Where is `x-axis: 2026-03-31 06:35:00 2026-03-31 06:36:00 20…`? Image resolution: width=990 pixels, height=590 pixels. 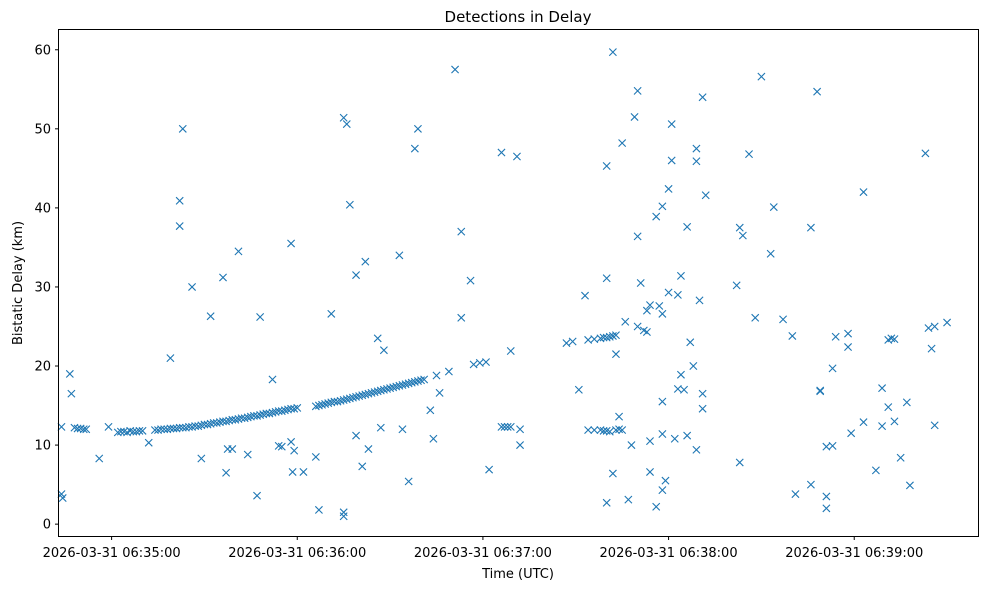
x-axis: 2026-03-31 06:35:00 2026-03-31 06:36:00 20… is located at coordinates (483, 548).